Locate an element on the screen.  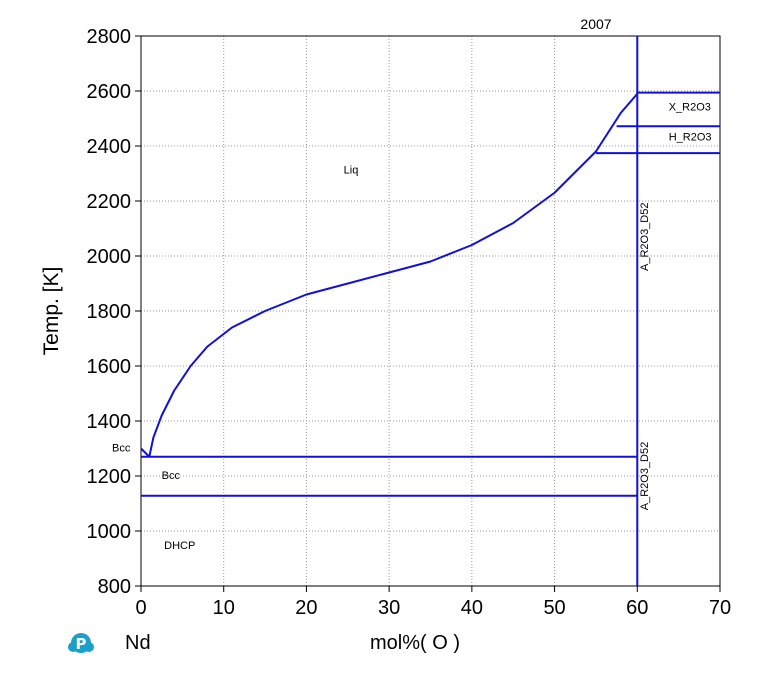
svg-text: P is located at coordinates (81, 644).